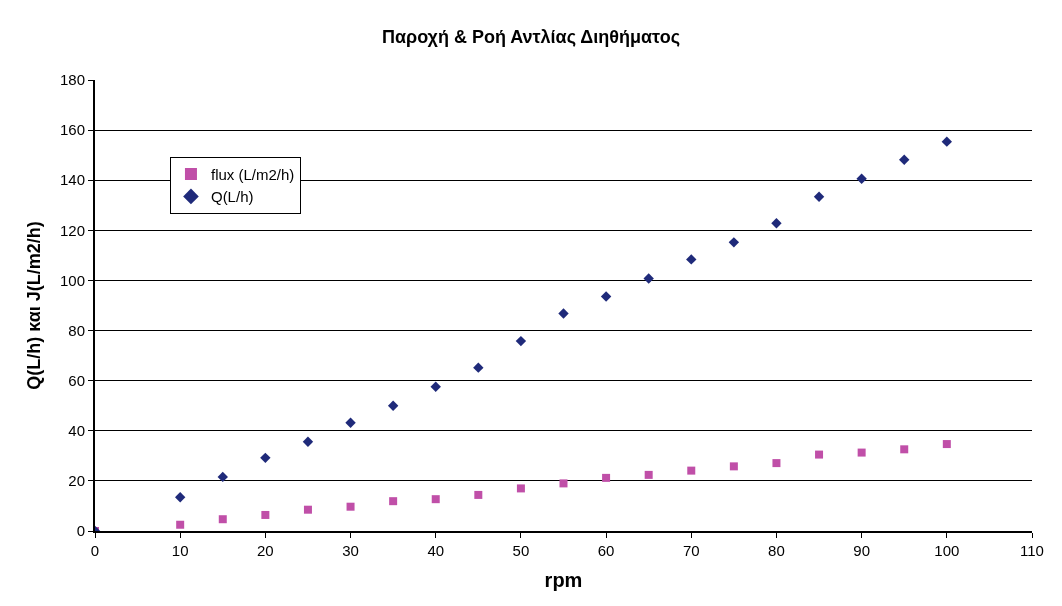  Describe the element at coordinates (947, 550) in the screenshot. I see `x-tick-label: 100` at that location.